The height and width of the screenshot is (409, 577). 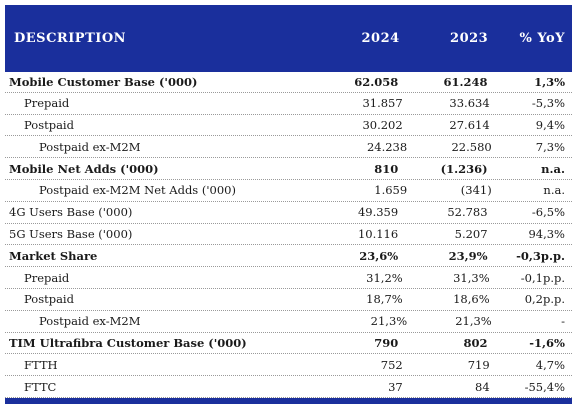 I want to click on cell-2023: 61.248, so click(x=465, y=81).